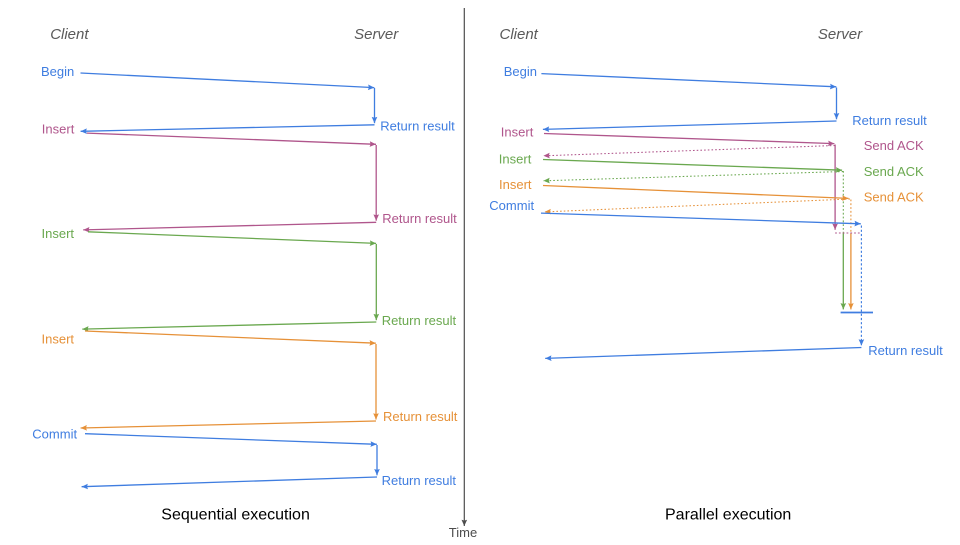 The image size is (960, 545). What do you see at coordinates (728, 515) in the screenshot?
I see `svg-text: Parallel execution` at bounding box center [728, 515].